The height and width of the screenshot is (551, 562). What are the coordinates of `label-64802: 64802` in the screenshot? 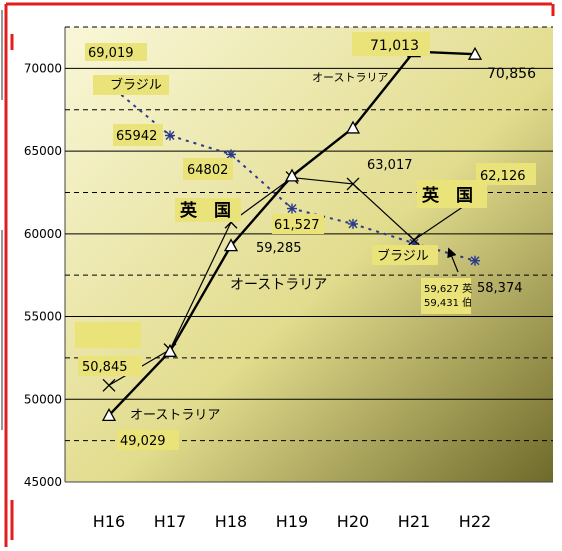 It's located at (207, 170).